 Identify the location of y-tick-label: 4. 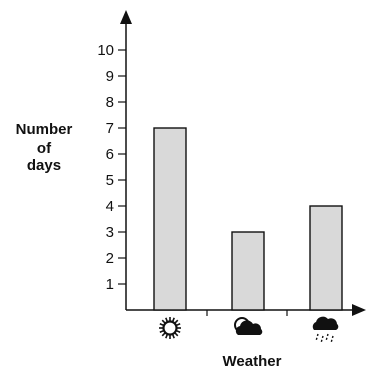
(110, 206).